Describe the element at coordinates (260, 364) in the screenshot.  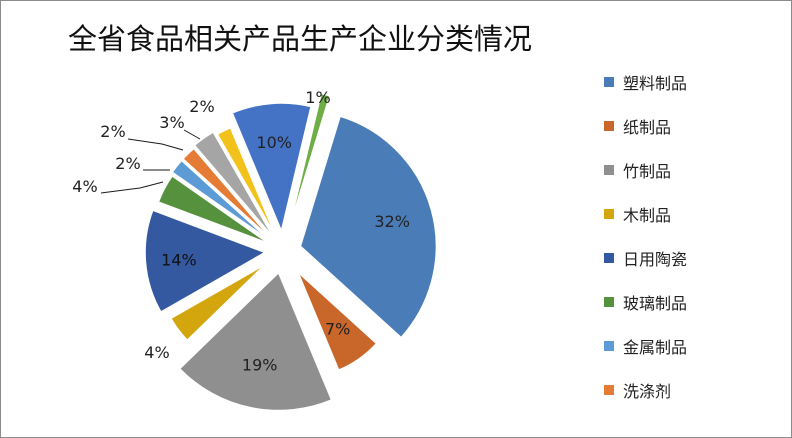
I see `data-label: 19%` at that location.